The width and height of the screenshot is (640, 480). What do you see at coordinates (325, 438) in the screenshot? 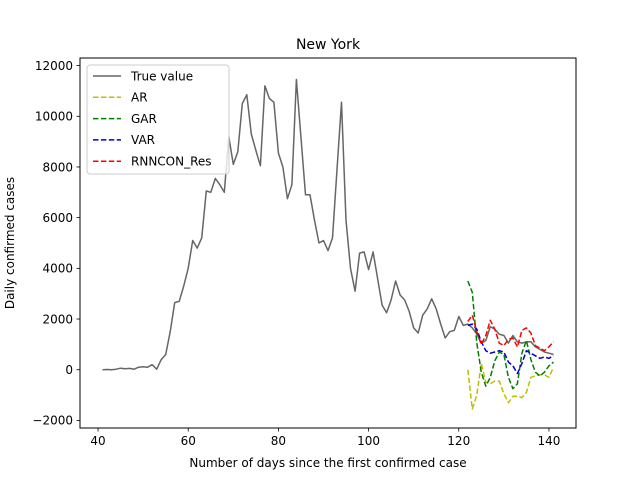
I see `x-axis-ticks: 40 60 80 100 120 140` at bounding box center [325, 438].